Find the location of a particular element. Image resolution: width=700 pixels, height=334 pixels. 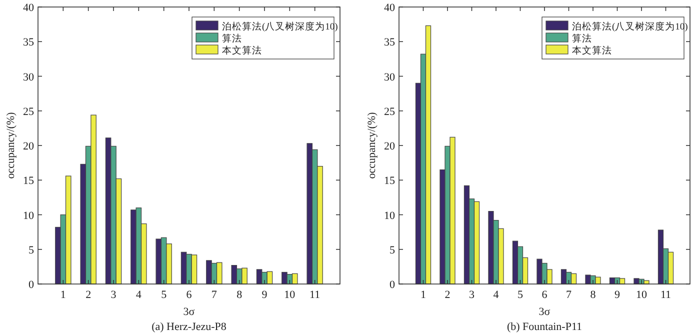

text: (a) Herz-Jezu-P8 is located at coordinates (189, 327).